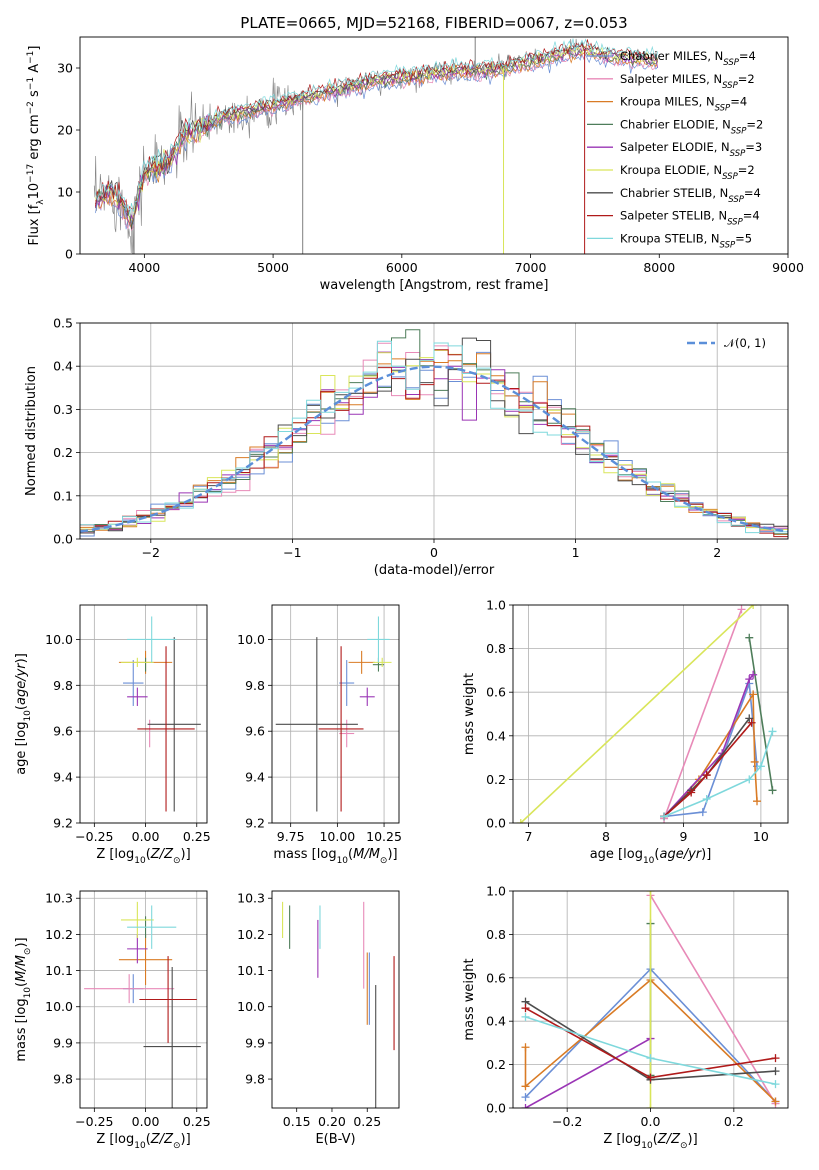 Image resolution: width=819 pixels, height=1170 pixels. What do you see at coordinates (146, 836) in the screenshot?
I see `x-tick-label: 0.00` at bounding box center [146, 836].